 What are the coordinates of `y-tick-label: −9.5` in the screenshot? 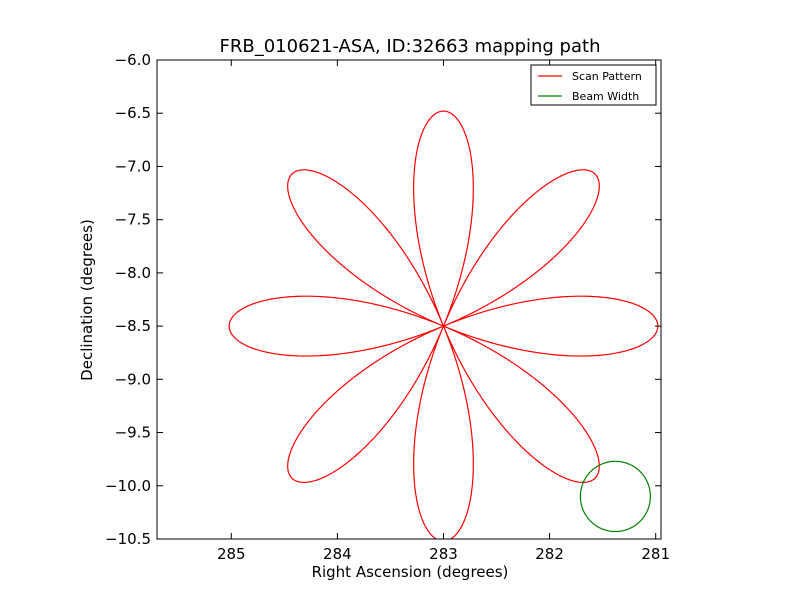 It's located at (133, 433).